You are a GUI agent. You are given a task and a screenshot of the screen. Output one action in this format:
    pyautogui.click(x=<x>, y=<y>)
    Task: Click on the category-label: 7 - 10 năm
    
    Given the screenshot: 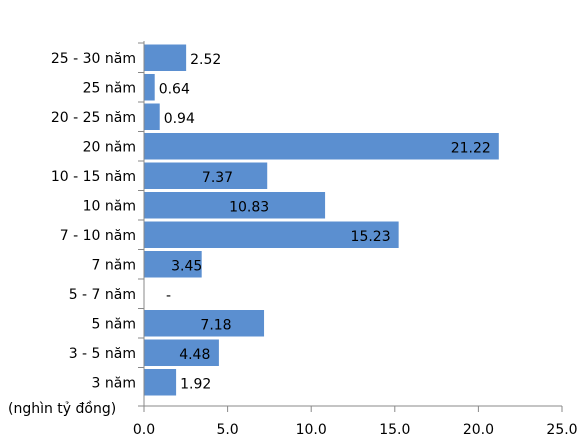 What is the action you would take?
    pyautogui.click(x=98, y=236)
    